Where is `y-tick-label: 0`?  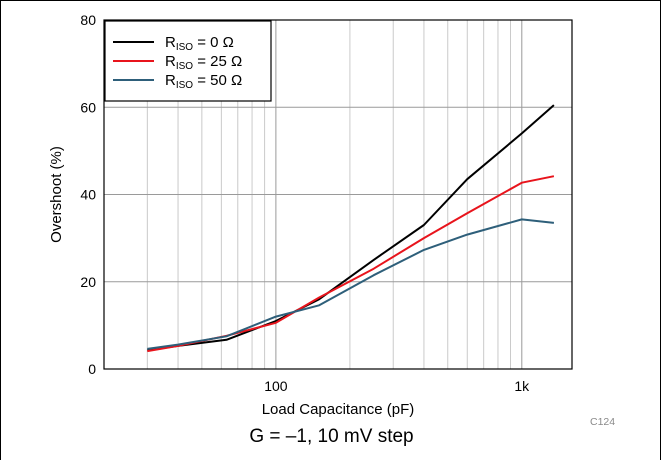 y-tick-label: 0 is located at coordinates (92, 369).